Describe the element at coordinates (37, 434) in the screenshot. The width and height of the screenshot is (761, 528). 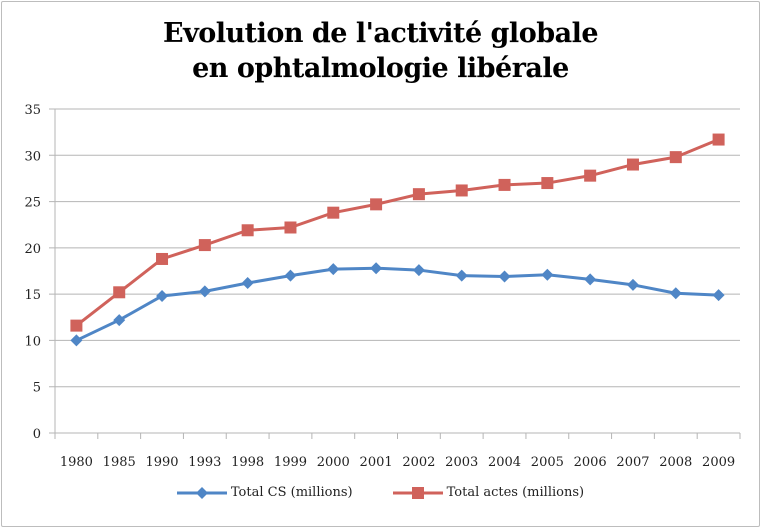
I see `y-tick-label: 0` at that location.